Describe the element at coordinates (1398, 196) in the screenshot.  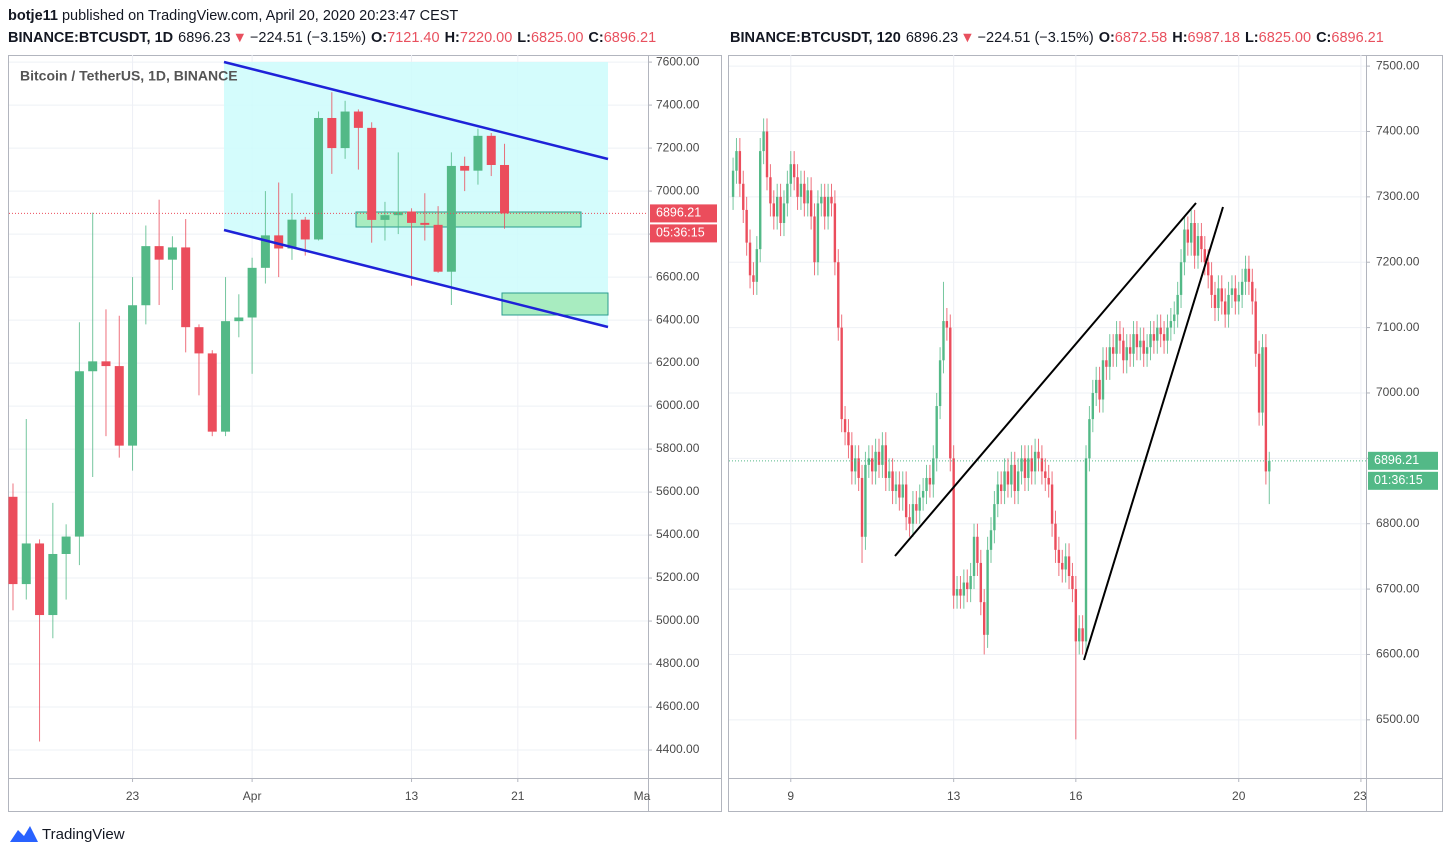
I see `y-tick-label: 7300.00` at that location.